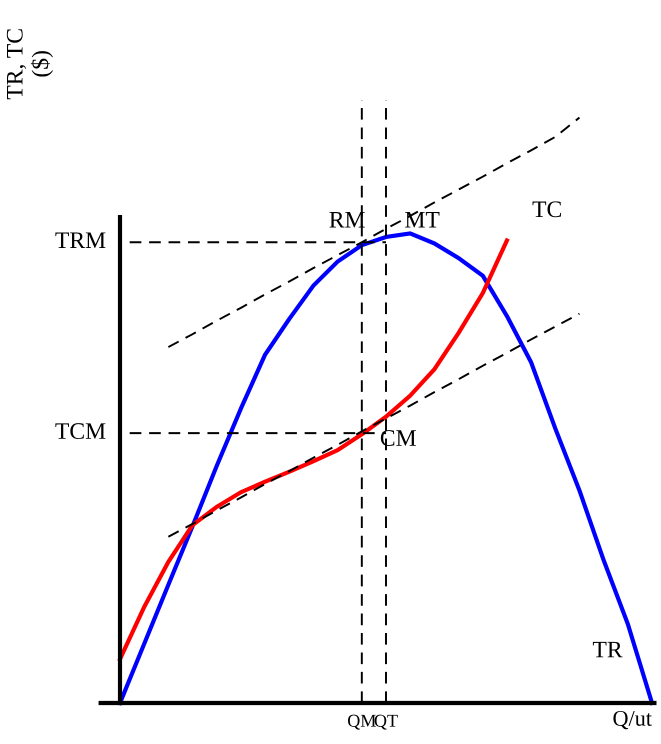 Image resolution: width=661 pixels, height=744 pixels. What do you see at coordinates (30, 64) in the screenshot?
I see `y-axis-title: TR, TC ($)` at bounding box center [30, 64].